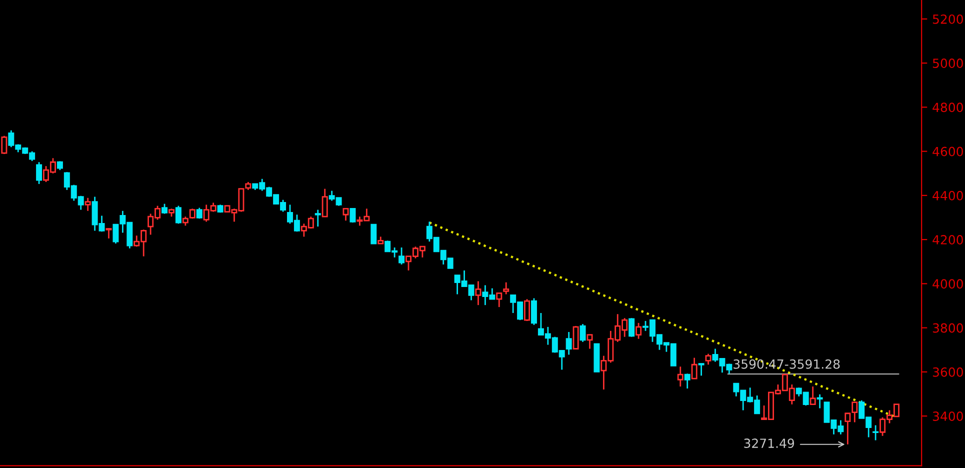  Describe the element at coordinates (947, 107) in the screenshot. I see `y-tick-label: 4800` at that location.